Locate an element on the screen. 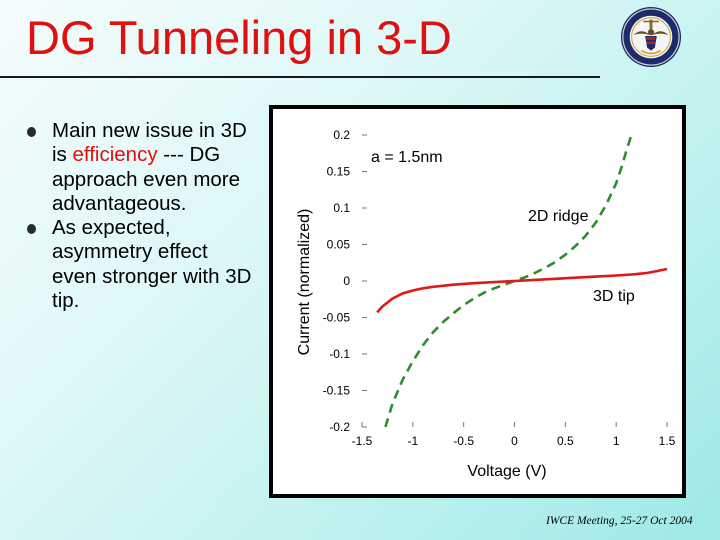 The width and height of the screenshot is (720, 540). x-axis-label: Voltage (V) is located at coordinates (506, 471).